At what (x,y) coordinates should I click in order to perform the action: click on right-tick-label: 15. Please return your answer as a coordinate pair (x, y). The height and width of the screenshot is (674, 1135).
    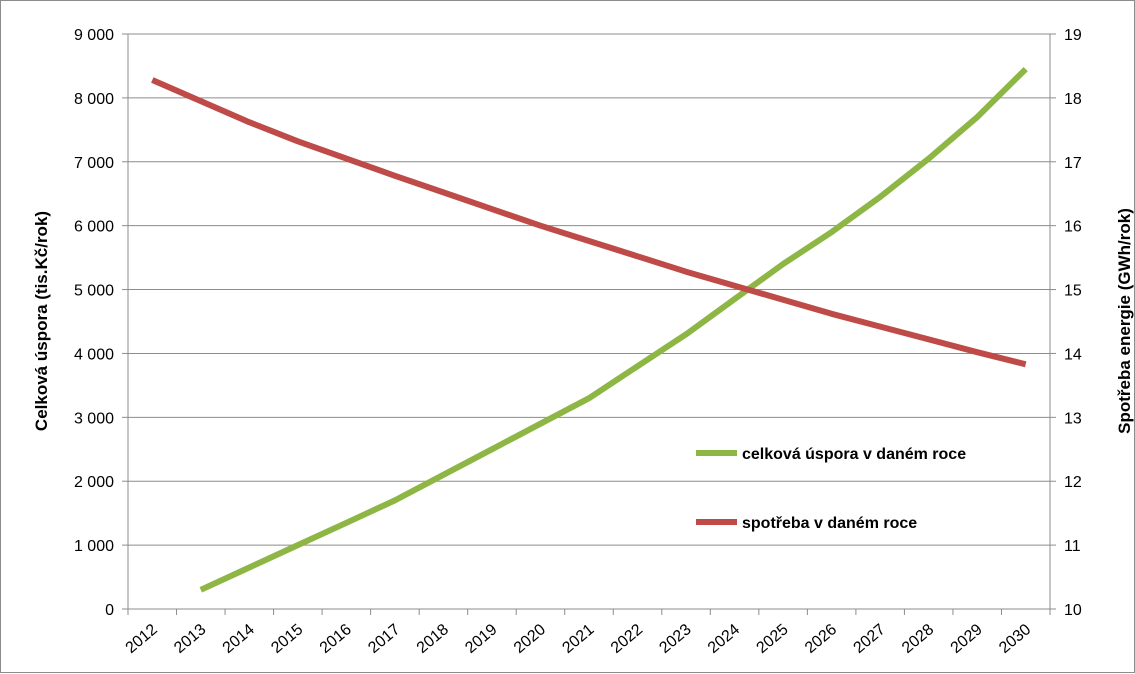
    Looking at the image, I should click on (1073, 291).